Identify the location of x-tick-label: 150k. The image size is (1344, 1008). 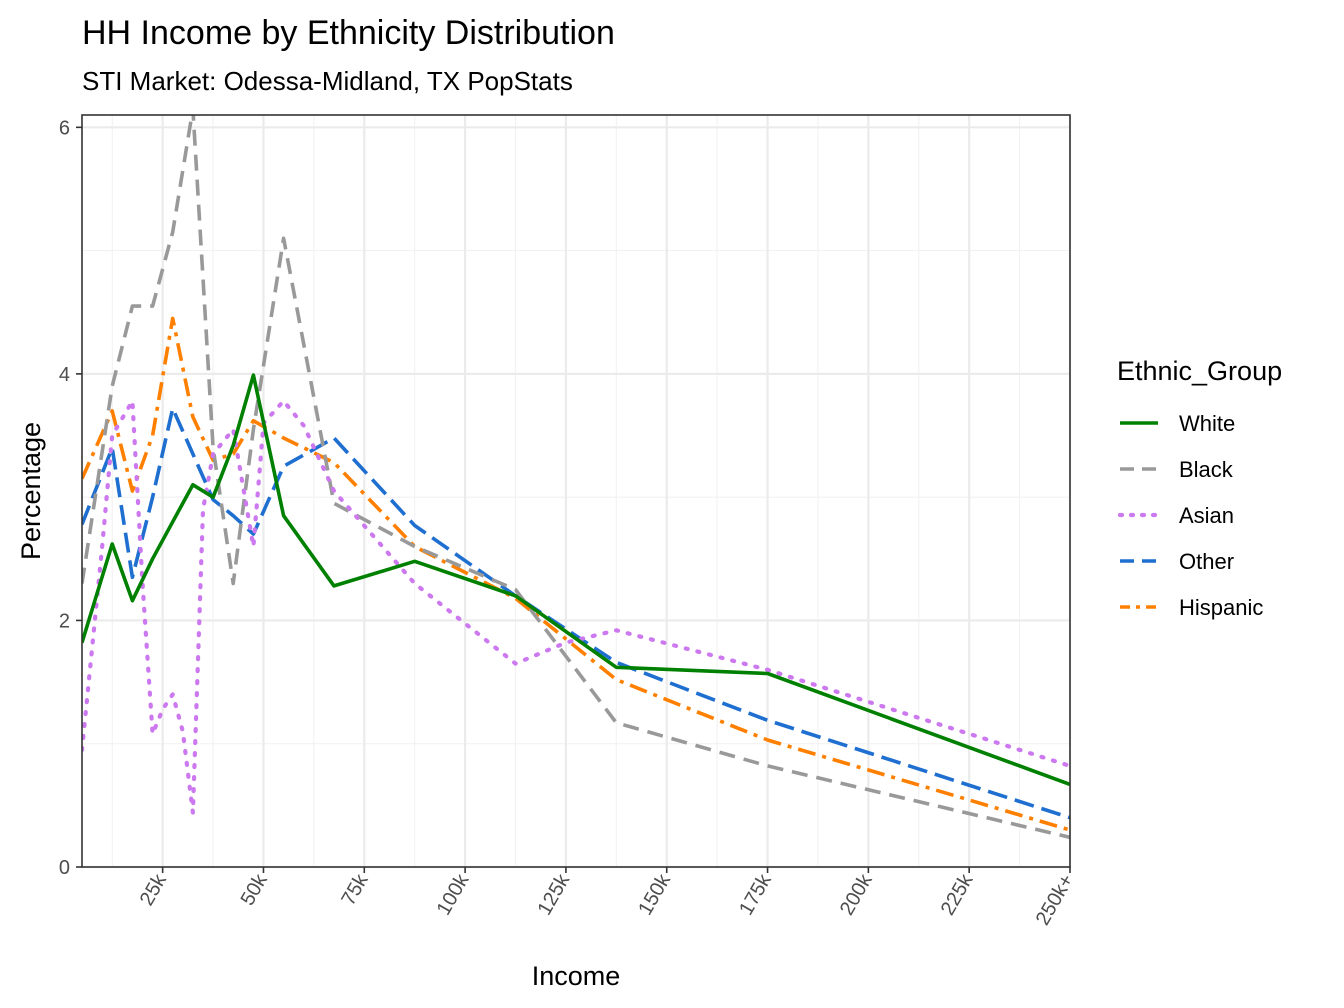
(654, 894).